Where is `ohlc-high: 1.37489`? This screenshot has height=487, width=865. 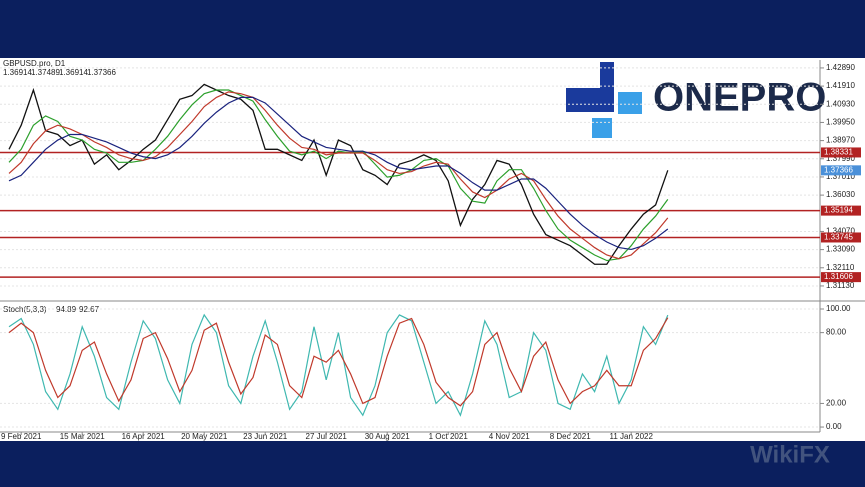 ohlc-high: 1.37489 is located at coordinates (45, 72).